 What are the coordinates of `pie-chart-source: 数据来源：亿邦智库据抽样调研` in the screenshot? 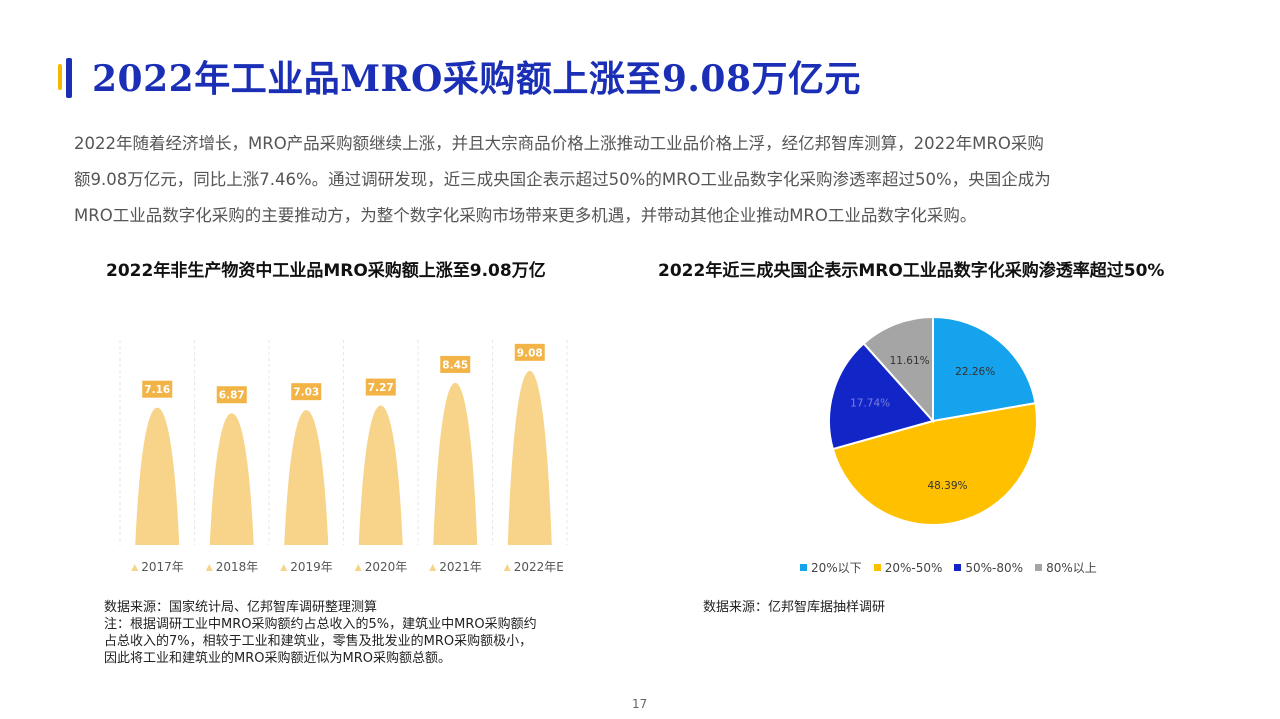 It's located at (794, 607).